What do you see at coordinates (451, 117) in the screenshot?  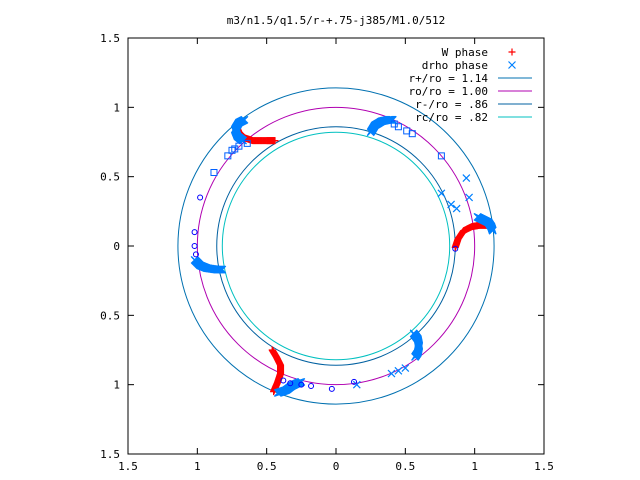 I see `legend-label: rc/ro = .82` at bounding box center [451, 117].